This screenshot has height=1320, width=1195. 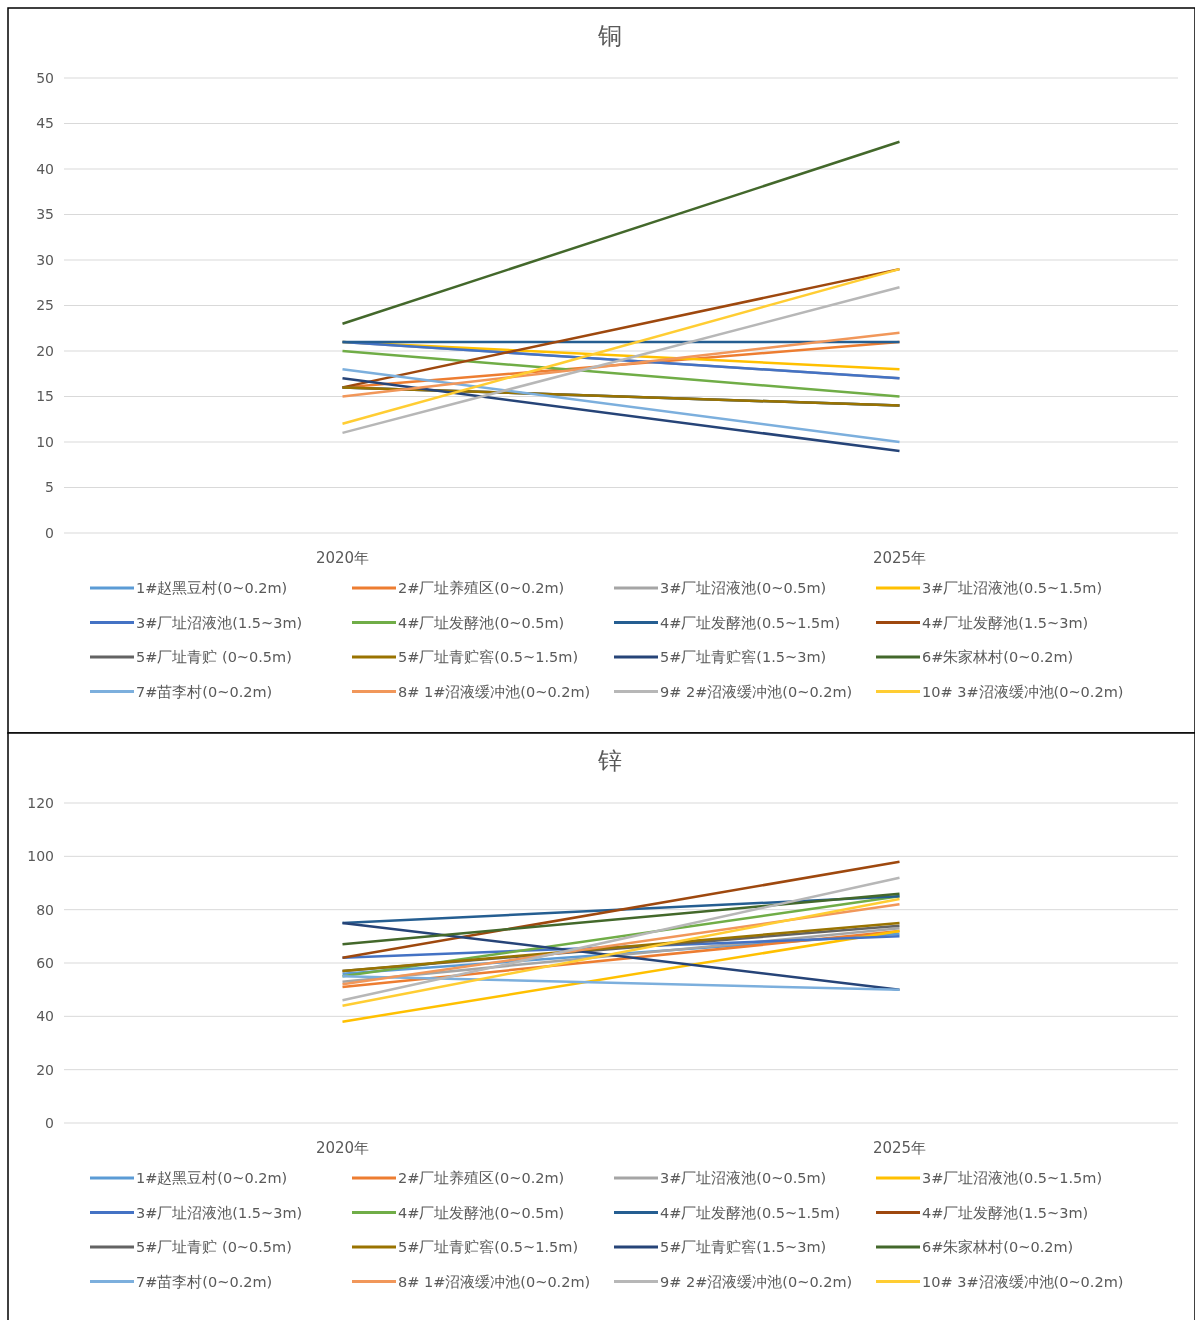 What do you see at coordinates (45, 77) in the screenshot?
I see `y-tick-label: 50` at bounding box center [45, 77].